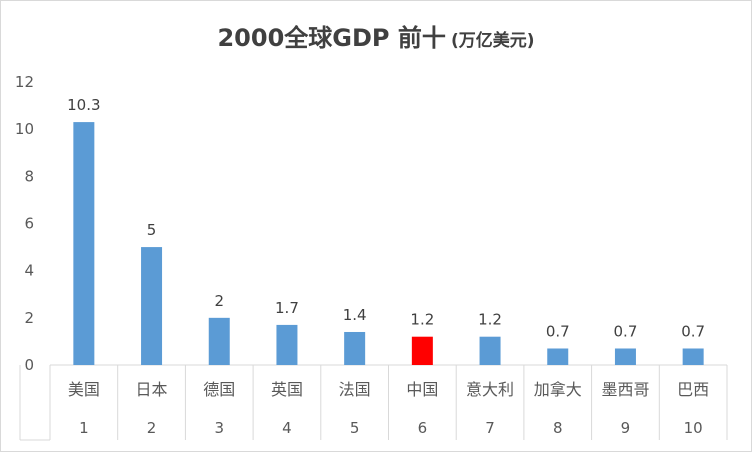 This screenshot has width=752, height=452. What do you see at coordinates (84, 428) in the screenshot?
I see `rank-label: 1` at bounding box center [84, 428].